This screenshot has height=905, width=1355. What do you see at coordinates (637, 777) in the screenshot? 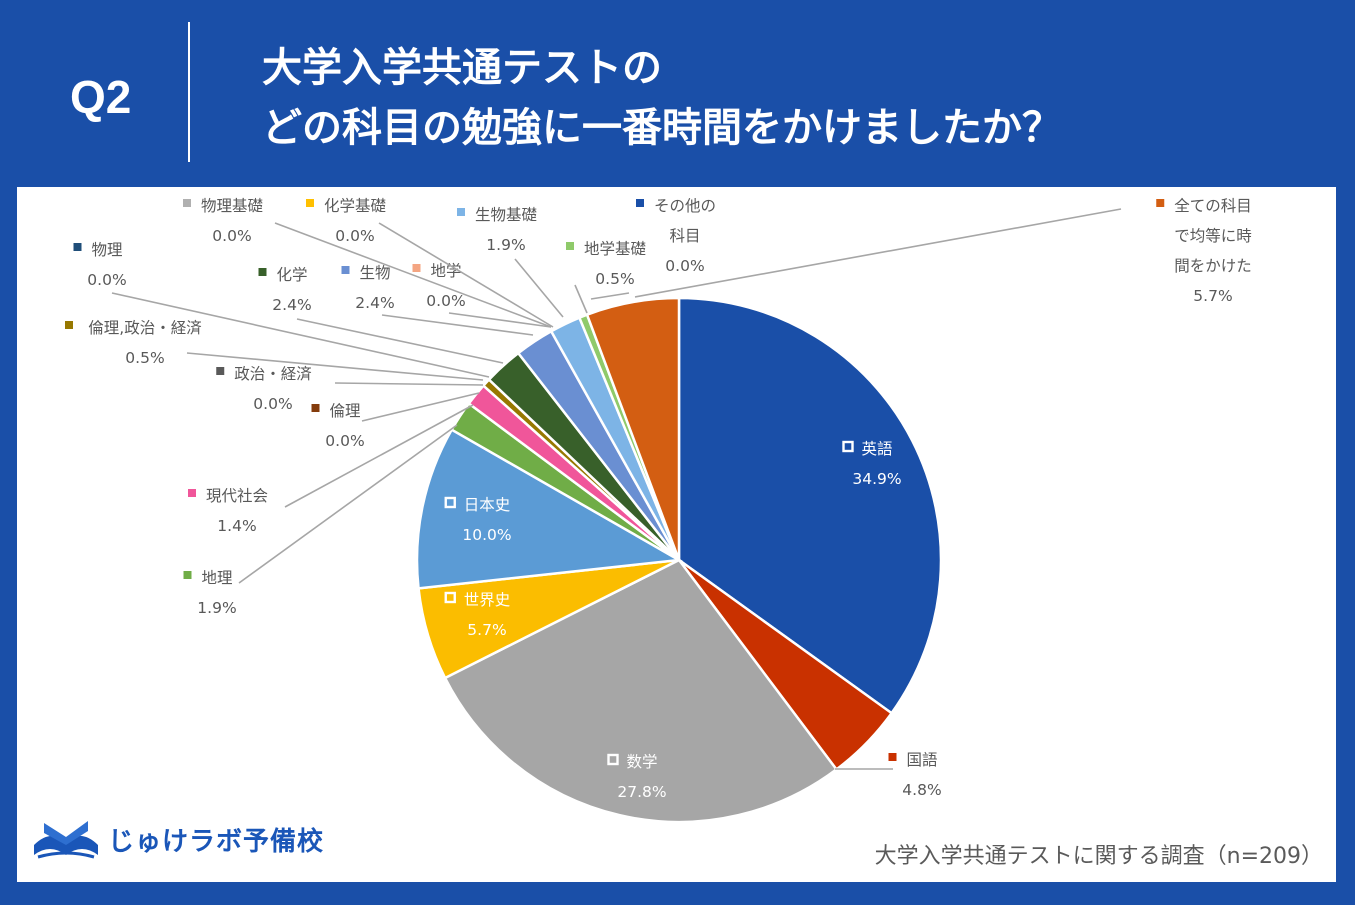
I see `data-label: 数学 27.8%` at bounding box center [637, 777].